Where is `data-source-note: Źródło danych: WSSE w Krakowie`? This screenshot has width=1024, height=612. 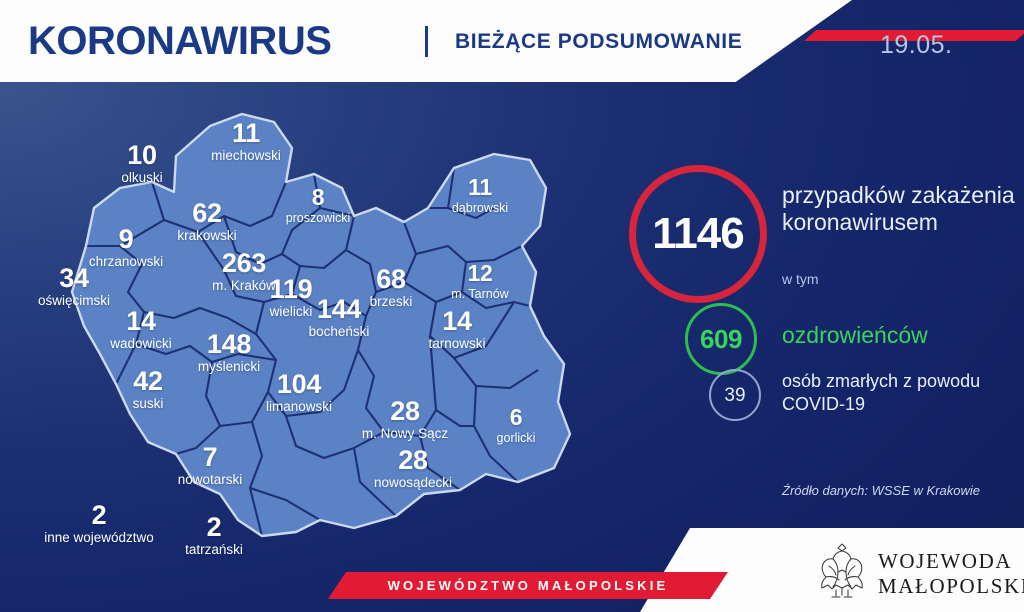
data-source-note: Źródło danych: WSSE w Krakowie is located at coordinates (881, 490).